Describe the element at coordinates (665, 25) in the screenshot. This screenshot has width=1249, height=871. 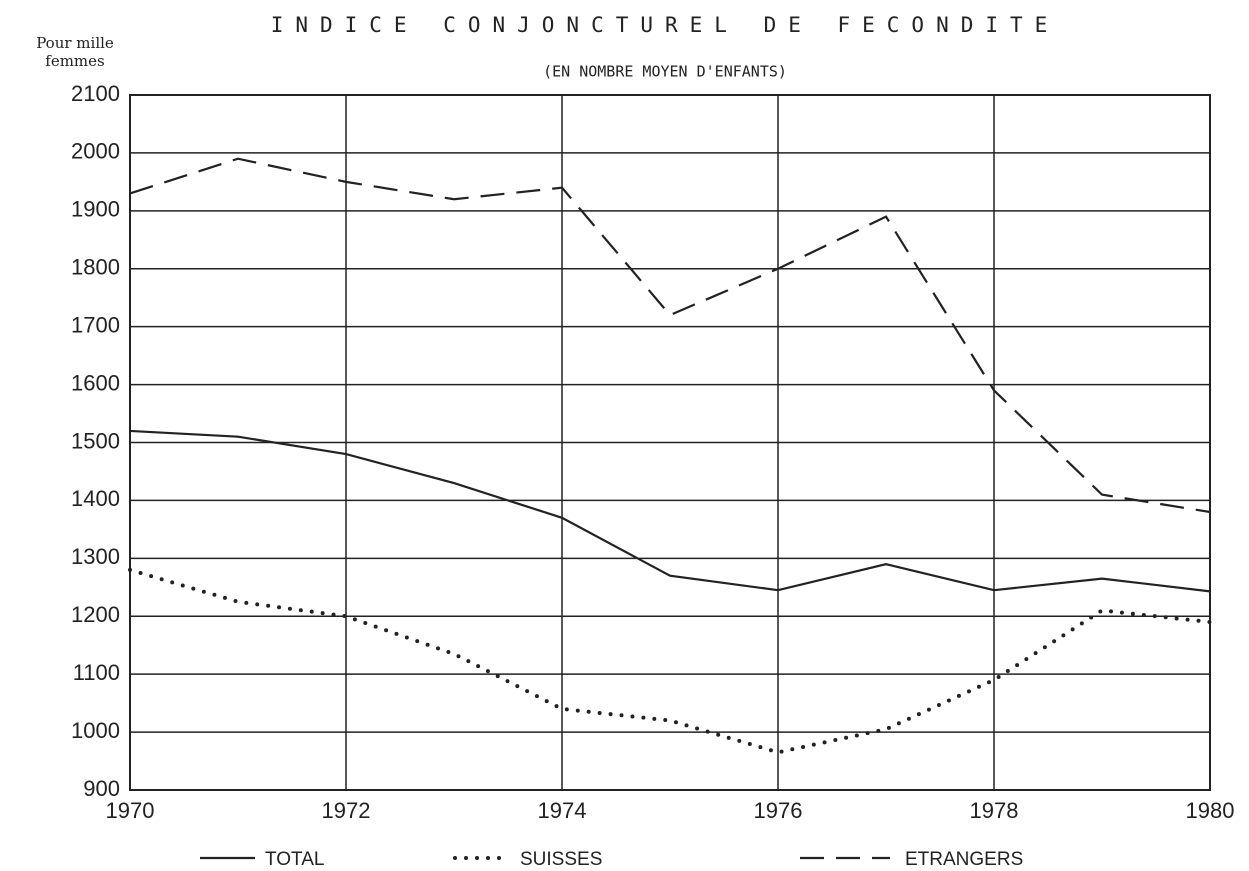
I see `chart-title: INDICE CONJONCTUREL DE FECONDITE` at that location.